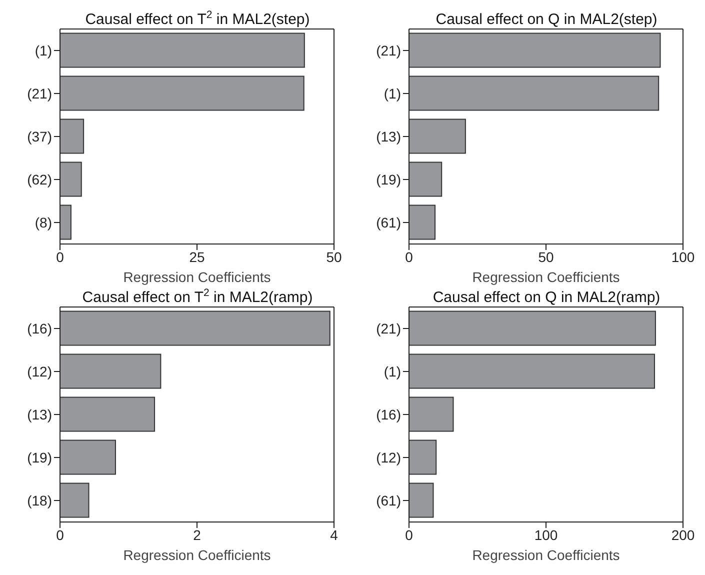  Describe the element at coordinates (39, 136) in the screenshot. I see `y-tick-label: (37)` at that location.